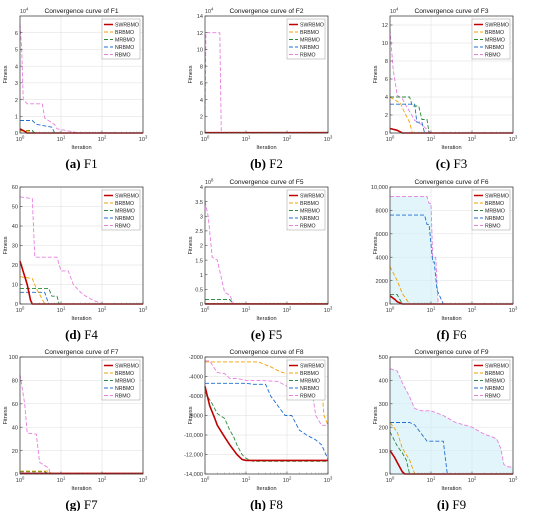  Describe the element at coordinates (451, 163) in the screenshot. I see `panel-caption: (c) F3` at that location.